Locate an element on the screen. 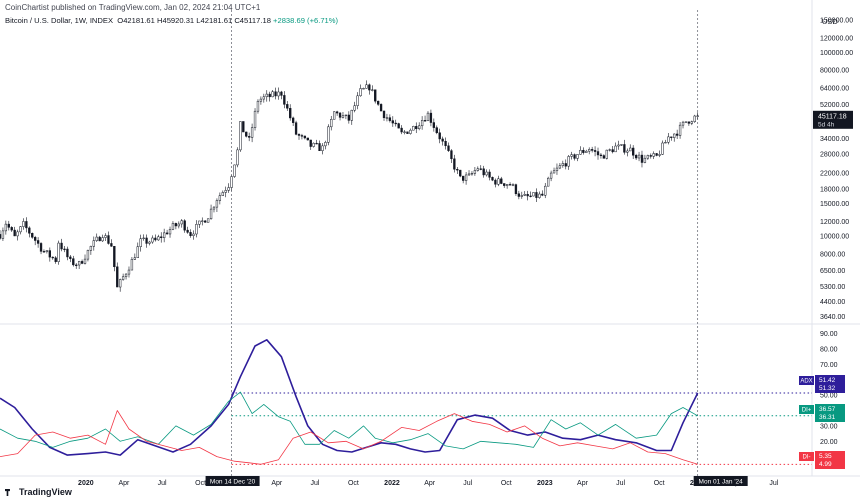 This screenshot has width=860, height=504. di-plus-value-tag-bg is located at coordinates (830, 413).